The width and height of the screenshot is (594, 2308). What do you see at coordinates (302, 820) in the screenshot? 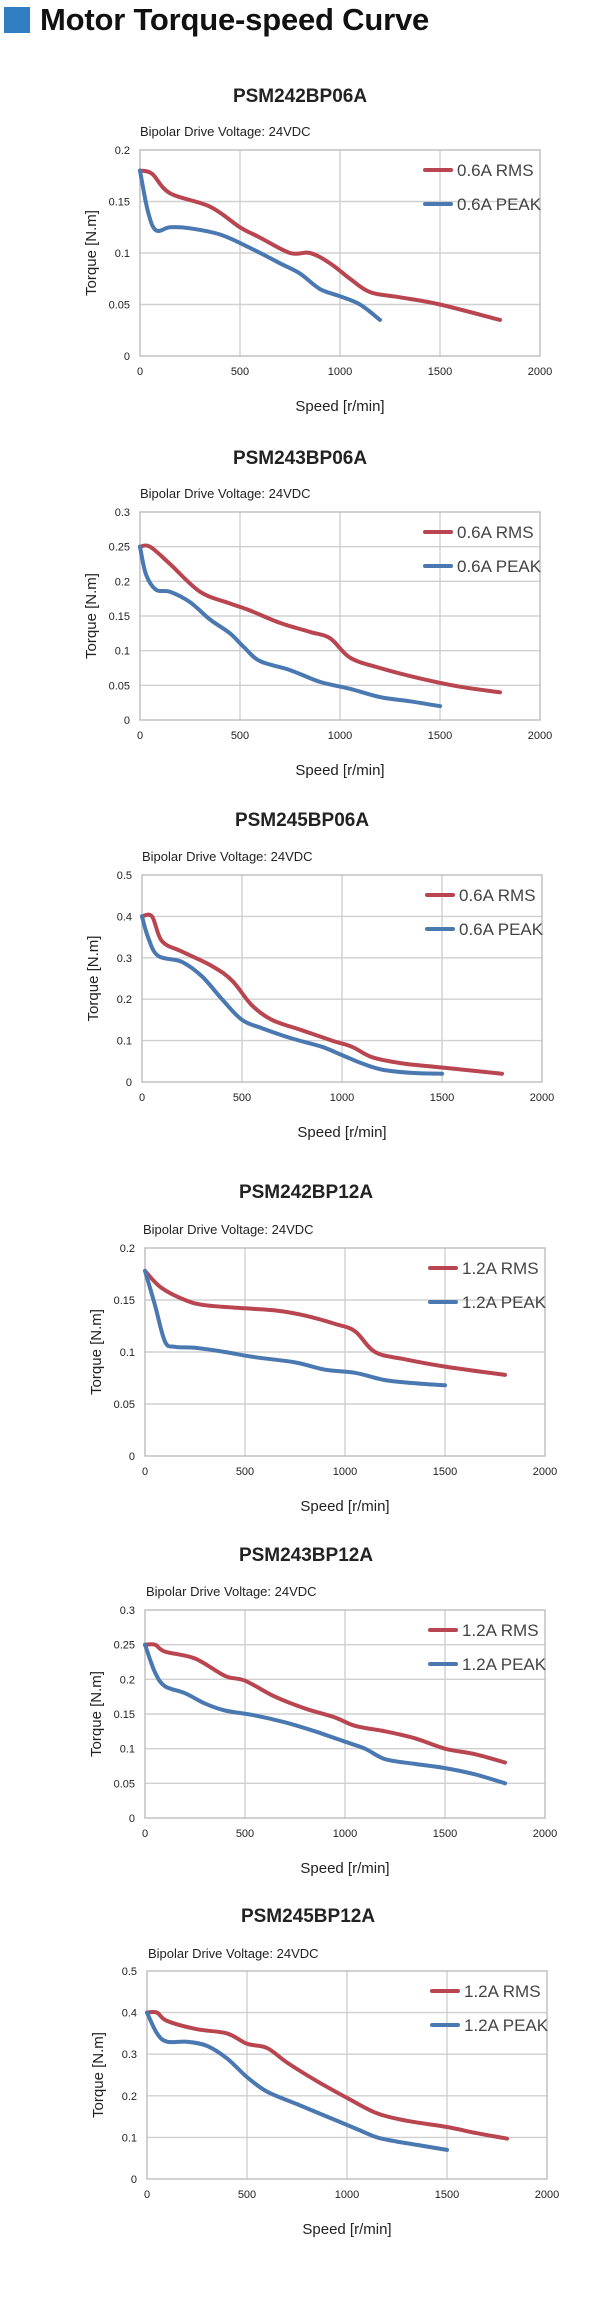
I see `chart-title: PSM245BP06A` at bounding box center [302, 820].